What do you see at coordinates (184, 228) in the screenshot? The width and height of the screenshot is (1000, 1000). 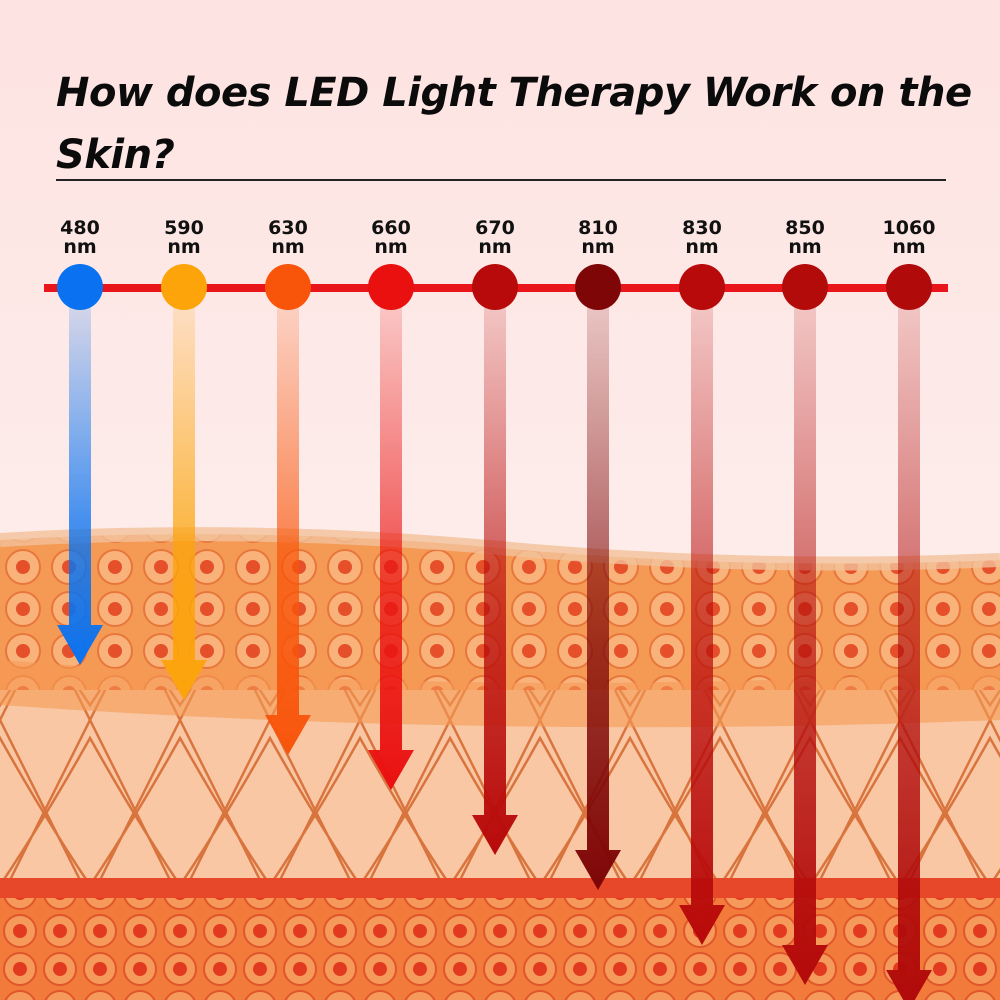 I see `wavelength-value: 590` at bounding box center [184, 228].